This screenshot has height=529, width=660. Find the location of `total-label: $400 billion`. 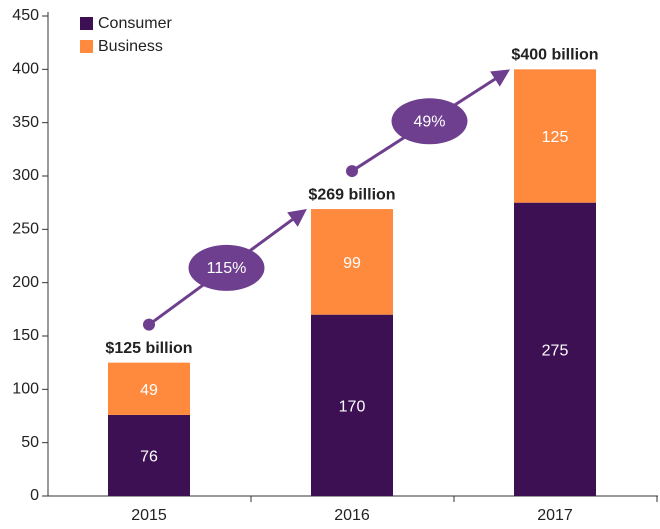

total-label: $400 billion is located at coordinates (554, 55).